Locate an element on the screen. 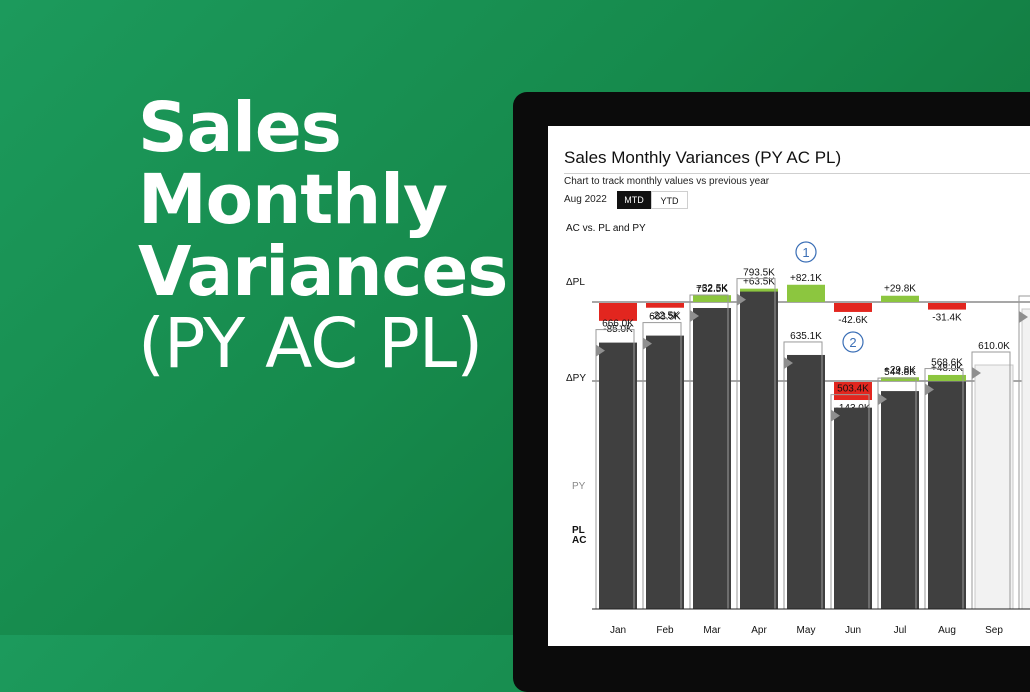 This screenshot has height=692, width=1030. delta-pl-label-may: +82.1K is located at coordinates (806, 278).